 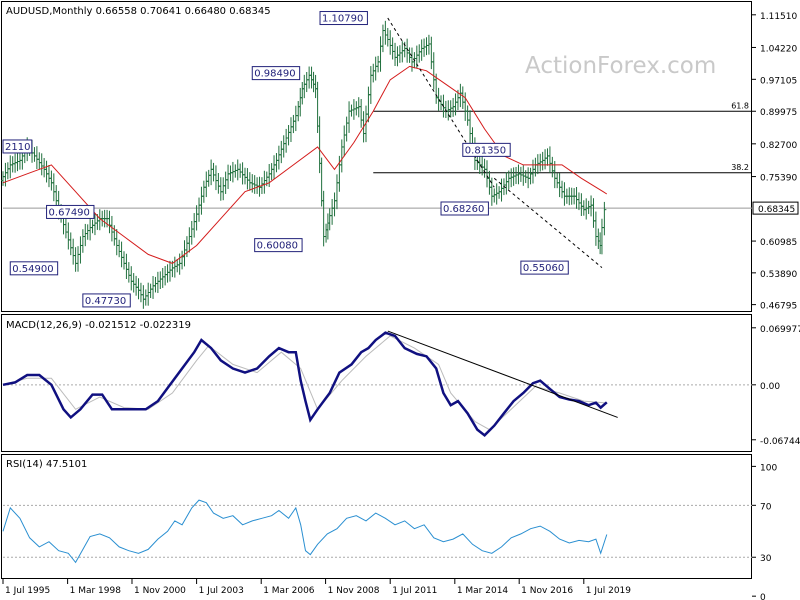 What do you see at coordinates (98, 325) in the screenshot?
I see `macd-title: MACD(12,26,9) -0.021512 -0.022319` at bounding box center [98, 325].